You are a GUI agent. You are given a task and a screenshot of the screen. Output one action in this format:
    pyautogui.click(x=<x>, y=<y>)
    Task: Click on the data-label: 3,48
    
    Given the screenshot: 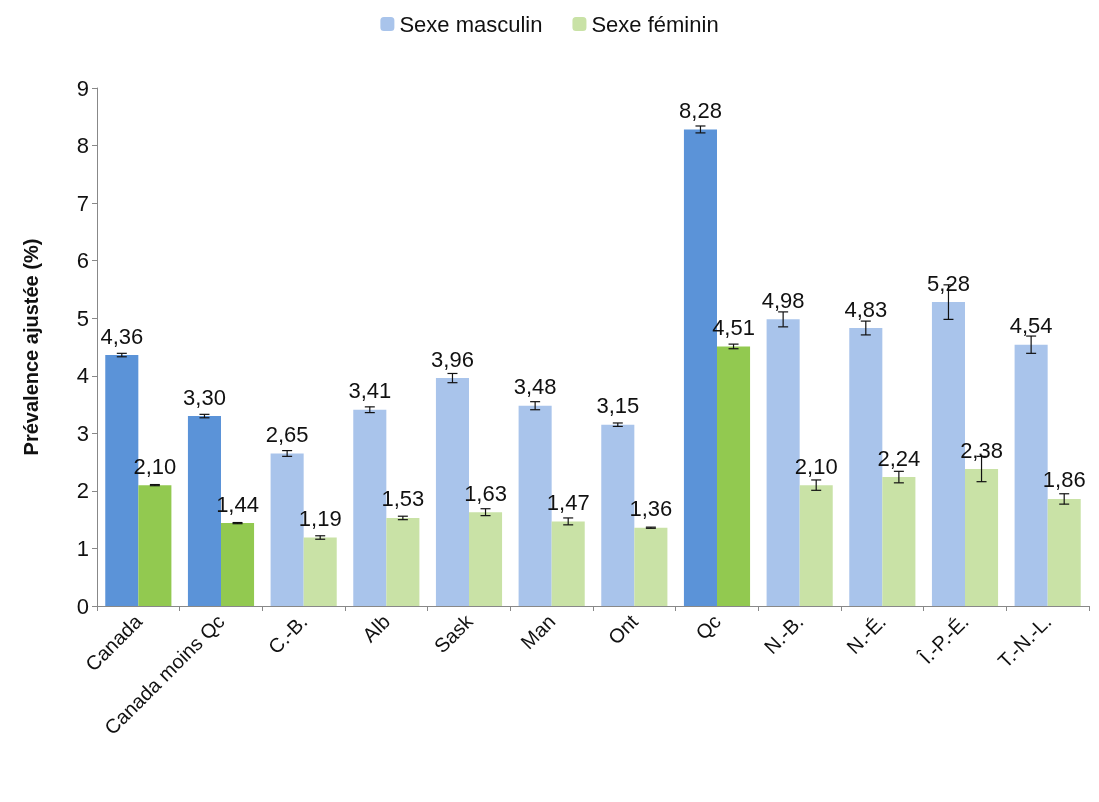 What is the action you would take?
    pyautogui.click(x=535, y=387)
    